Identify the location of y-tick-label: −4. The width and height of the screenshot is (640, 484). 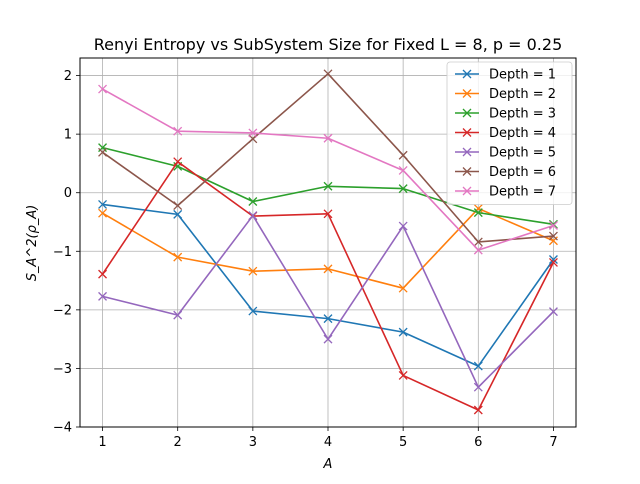
(62, 428).